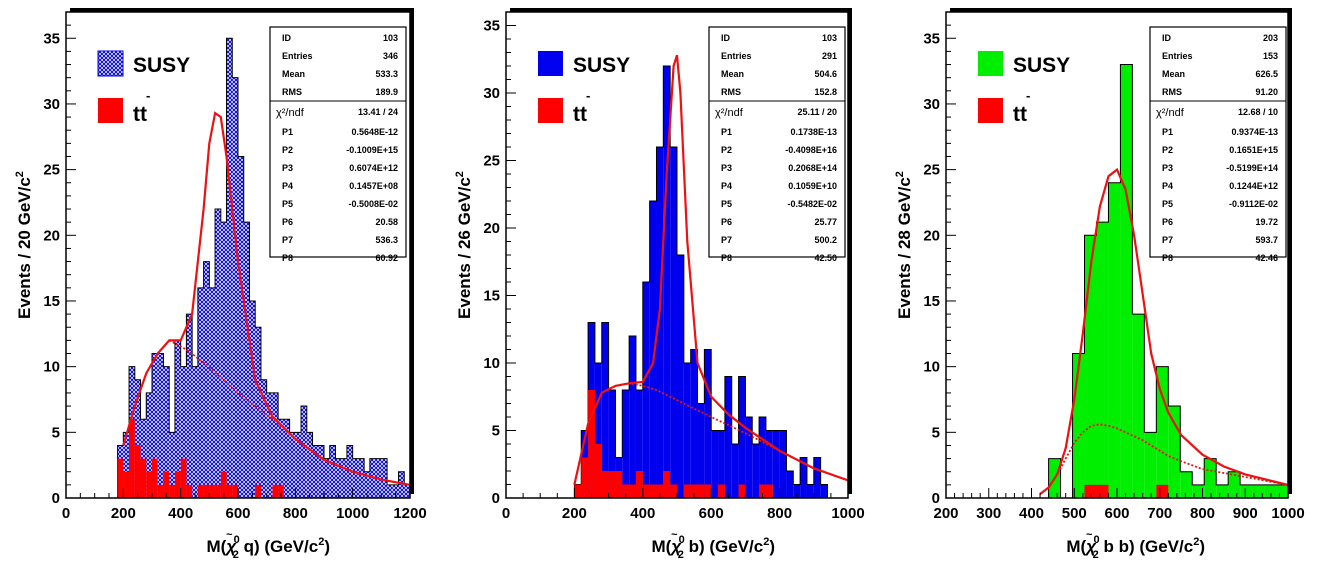  Describe the element at coordinates (1258, 112) in the screenshot. I see `chi2-value: 12.68 / 10` at that location.